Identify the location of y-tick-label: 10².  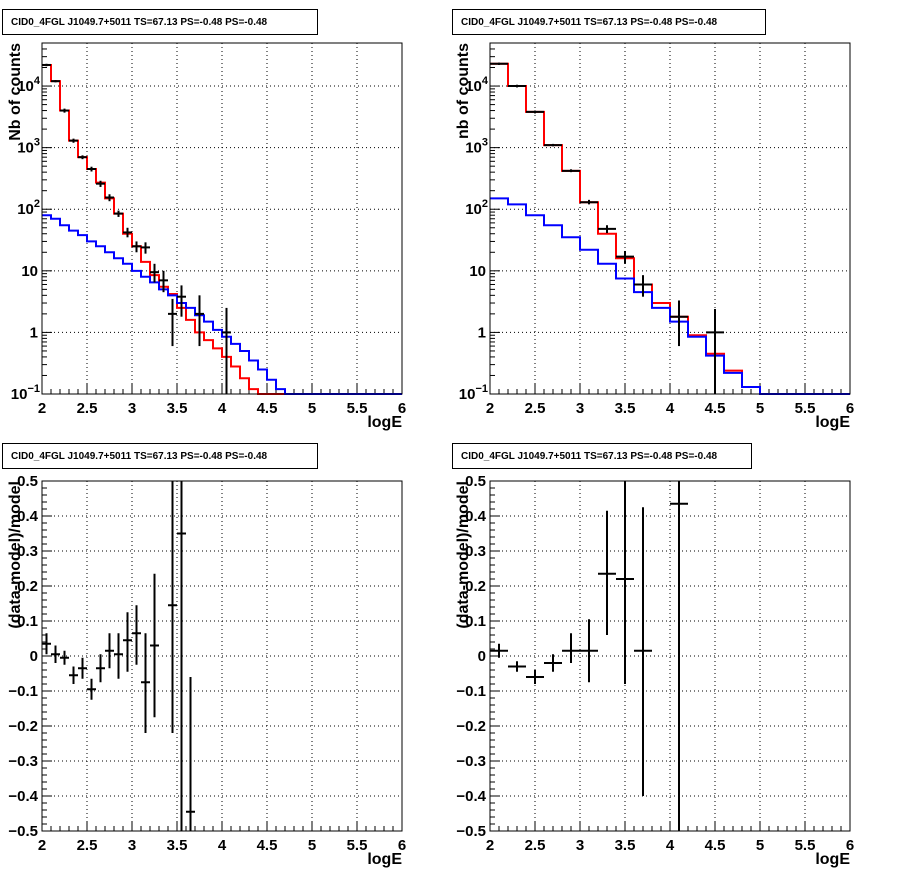
(476, 208).